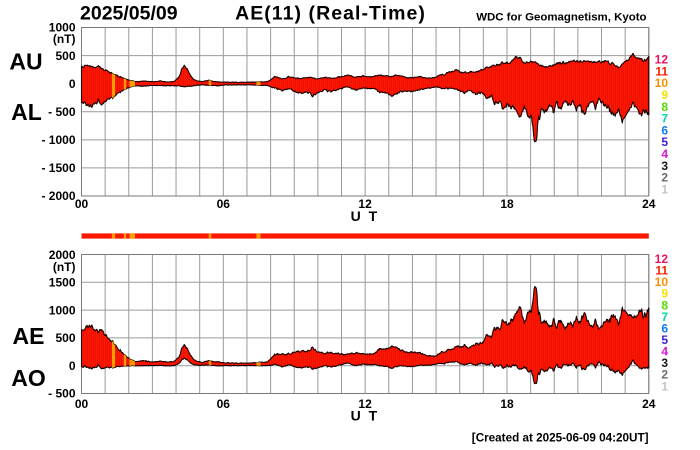 The width and height of the screenshot is (700, 450). I want to click on svg-text: AE(11) (Real-Time), so click(330, 14).